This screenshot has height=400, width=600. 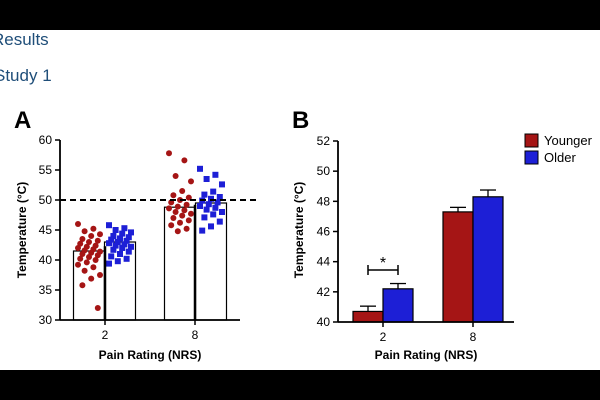 What do you see at coordinates (150, 355) in the screenshot?
I see `x-axis-title: Pain Rating (NRS)` at bounding box center [150, 355].